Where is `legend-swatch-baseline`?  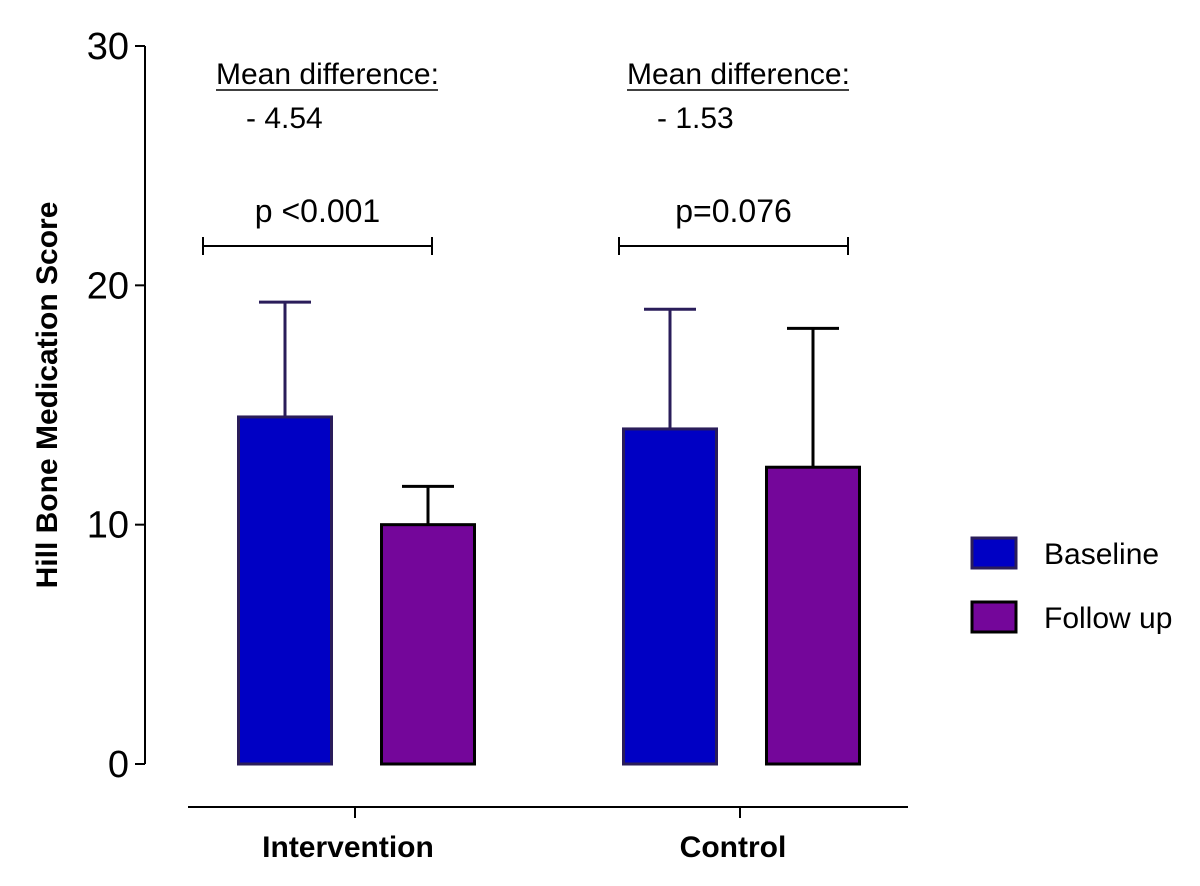
legend-swatch-baseline is located at coordinates (994, 553).